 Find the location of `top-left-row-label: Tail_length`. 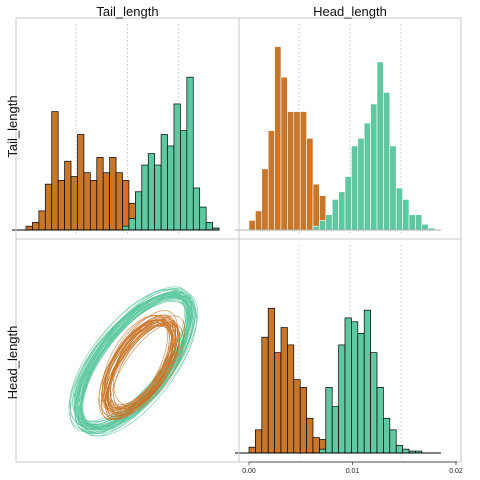

top-left-row-label: Tail_length is located at coordinates (12, 126).